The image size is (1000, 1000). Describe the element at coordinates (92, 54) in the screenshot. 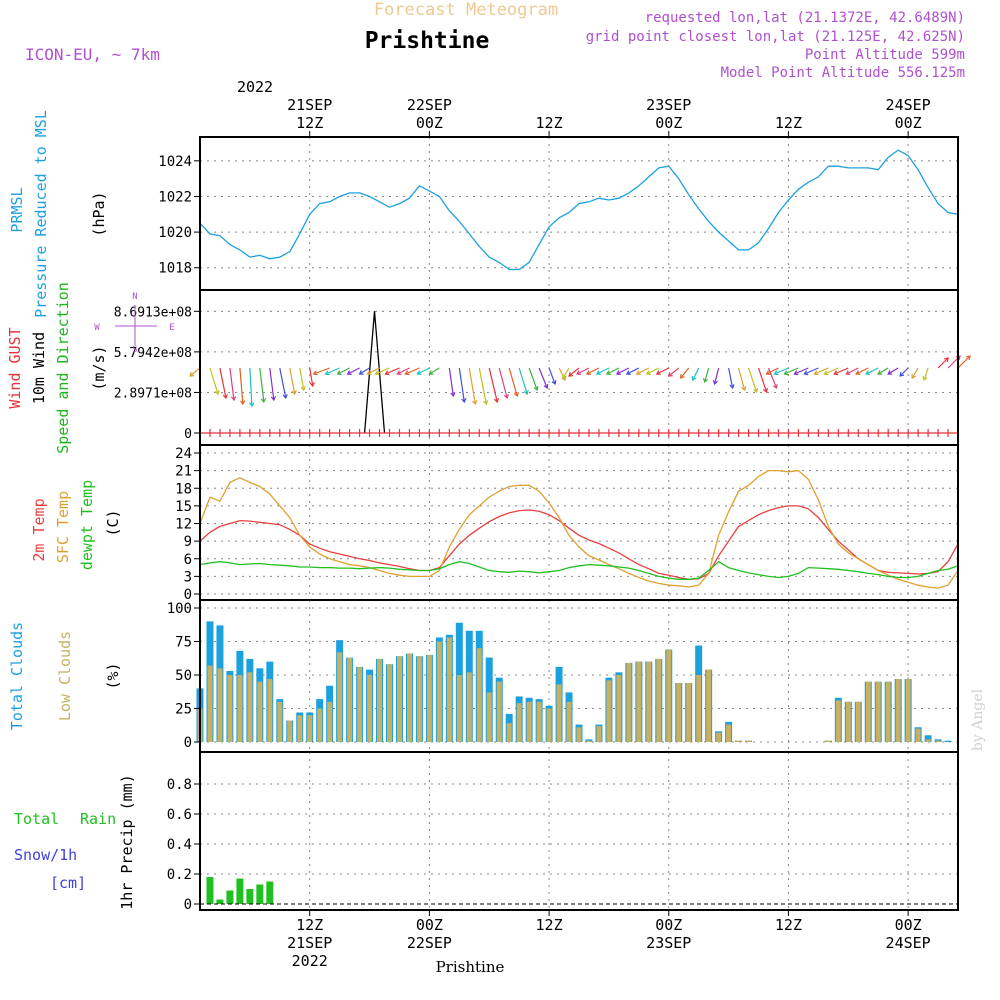

I see `model-label: ICON-EU, ~ 7km` at that location.